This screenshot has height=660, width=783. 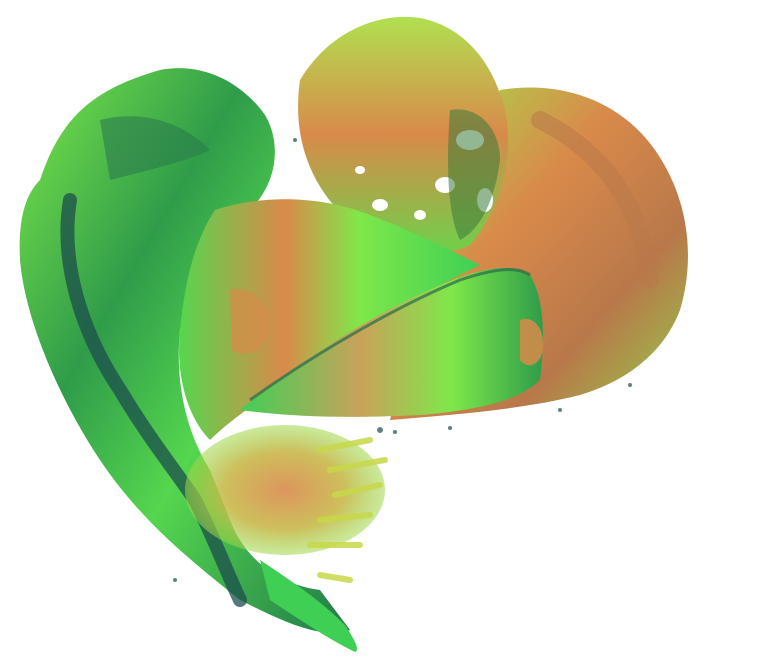 I want to click on front-ridge-surface, so click(x=391, y=342).